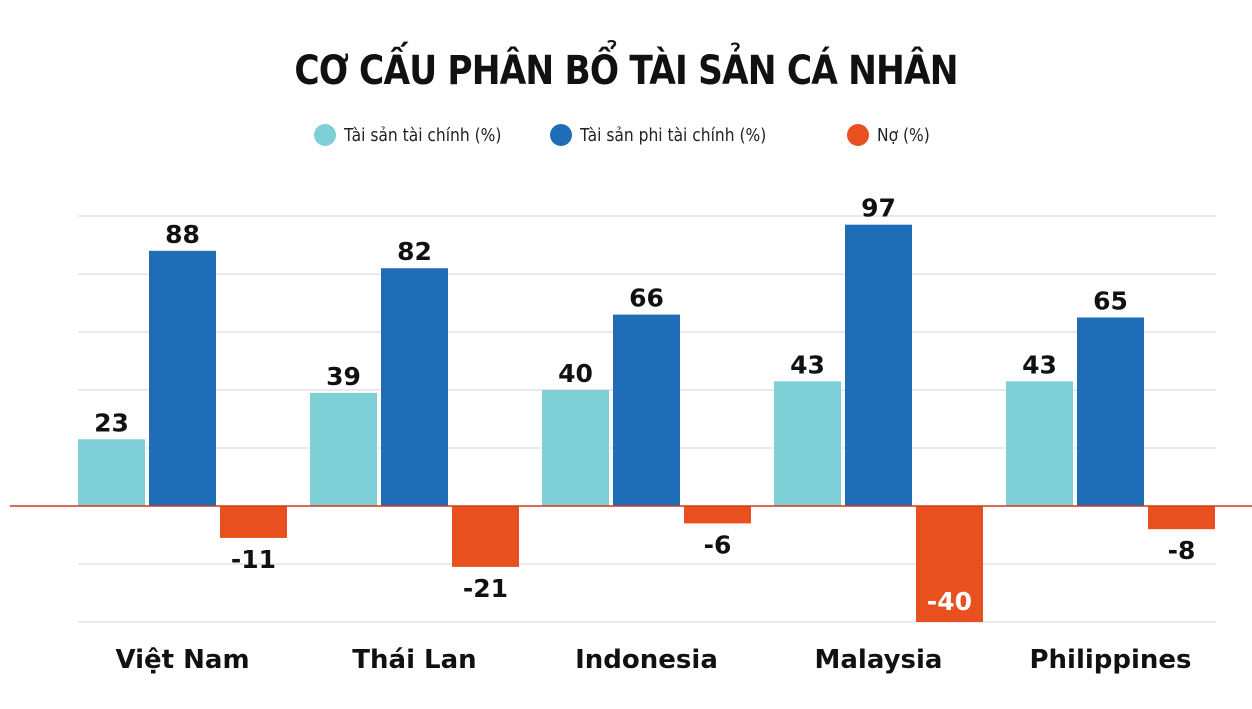  Describe the element at coordinates (414, 251) in the screenshot. I see `data-label: 82` at that location.